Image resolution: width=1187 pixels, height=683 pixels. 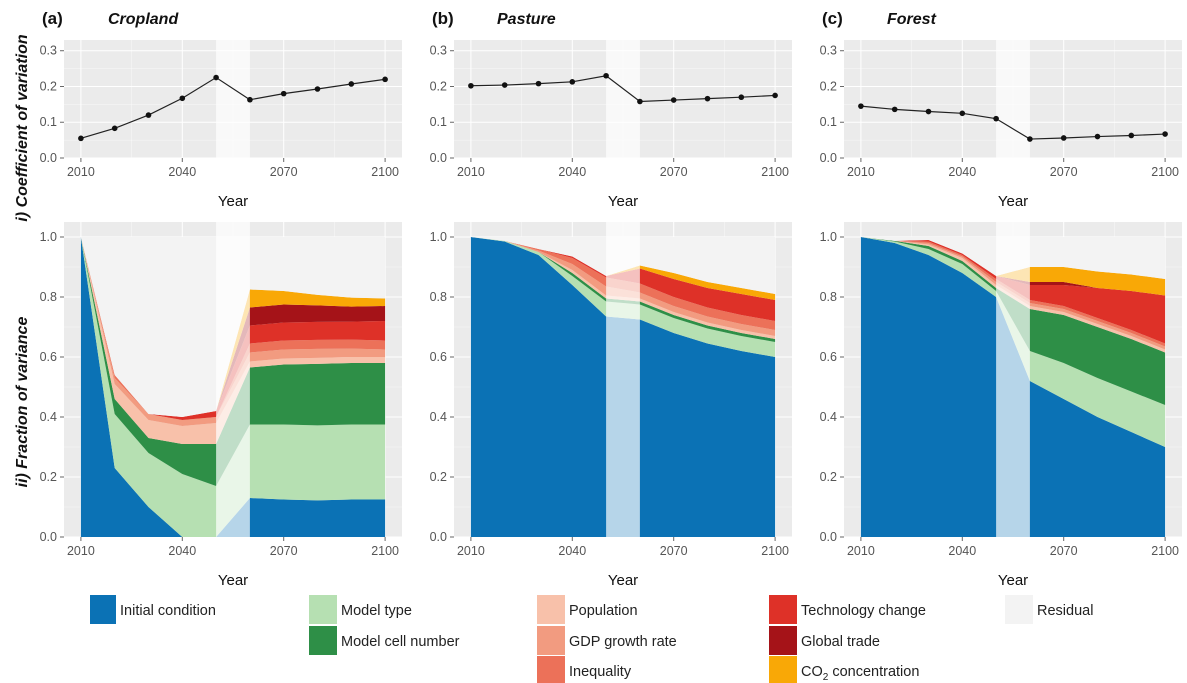 I want to click on panel-letter-b: (b), so click(x=443, y=18).